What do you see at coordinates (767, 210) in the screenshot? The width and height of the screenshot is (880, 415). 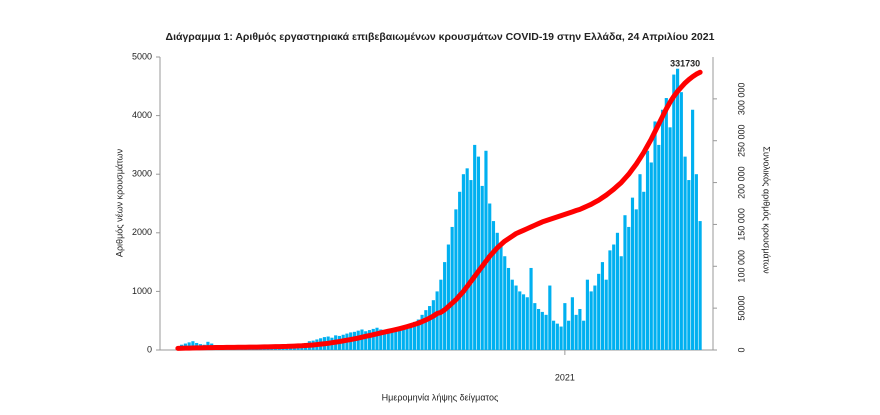 I see `y2-axis-label: Συνολικός αριθμός κρουσμάτων` at bounding box center [767, 210].